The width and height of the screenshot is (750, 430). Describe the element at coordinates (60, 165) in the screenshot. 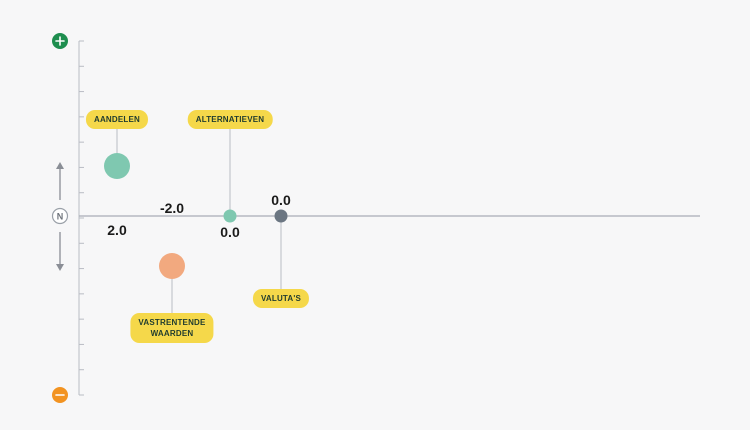

I see `up-arrow-icon` at that location.